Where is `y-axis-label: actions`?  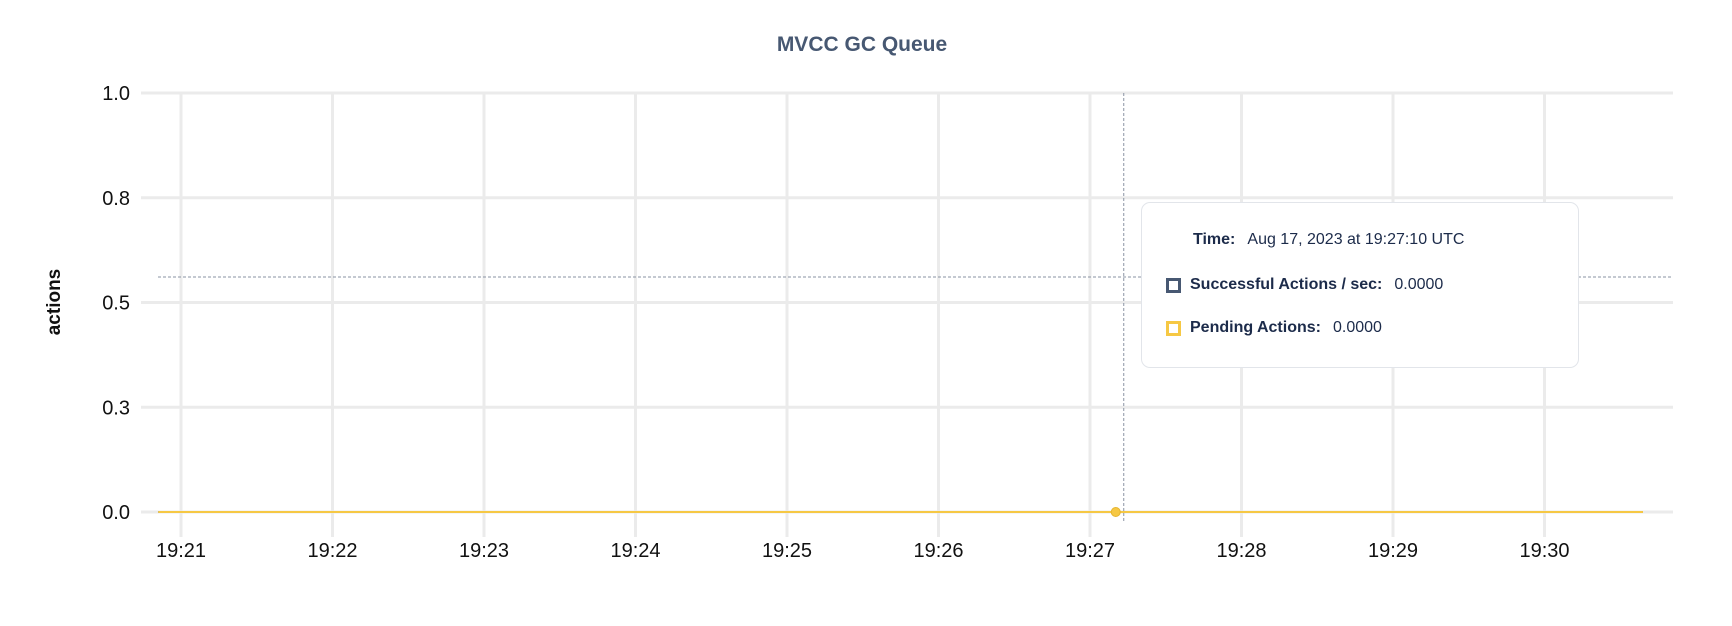
y-axis-label: actions is located at coordinates (54, 302).